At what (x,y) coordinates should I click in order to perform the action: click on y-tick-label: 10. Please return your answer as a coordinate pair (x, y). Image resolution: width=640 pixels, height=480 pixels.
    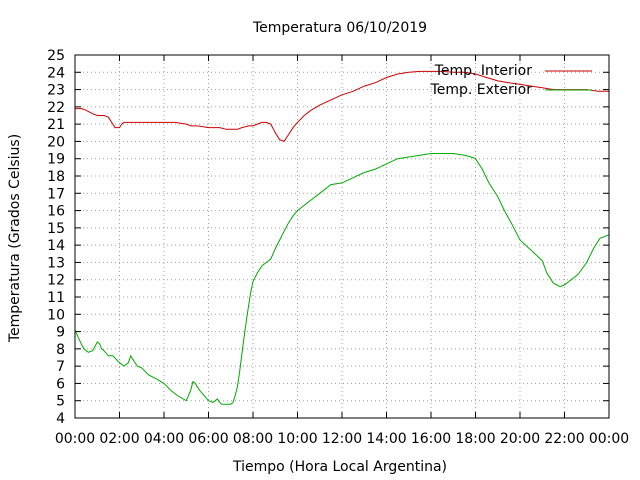
    Looking at the image, I should click on (56, 315).